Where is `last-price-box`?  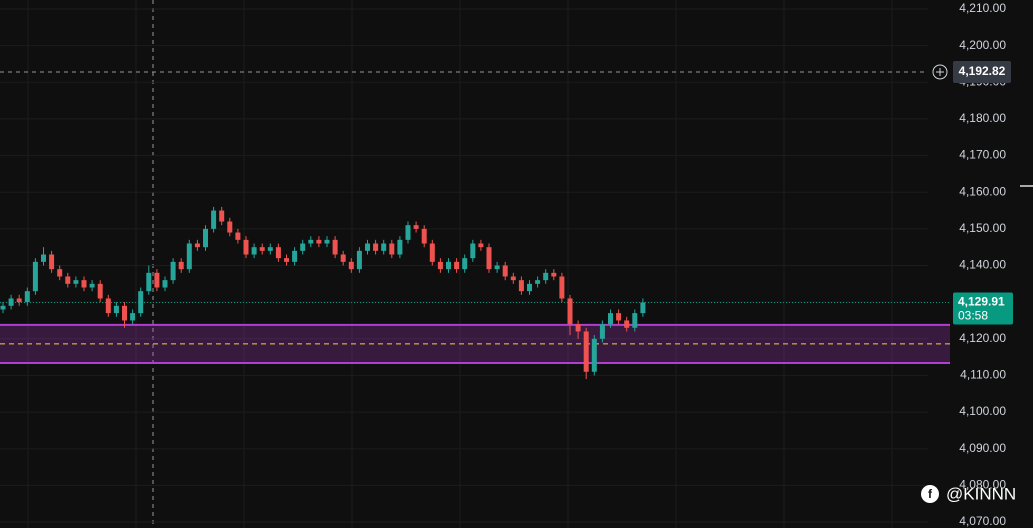 last-price-box is located at coordinates (983, 308).